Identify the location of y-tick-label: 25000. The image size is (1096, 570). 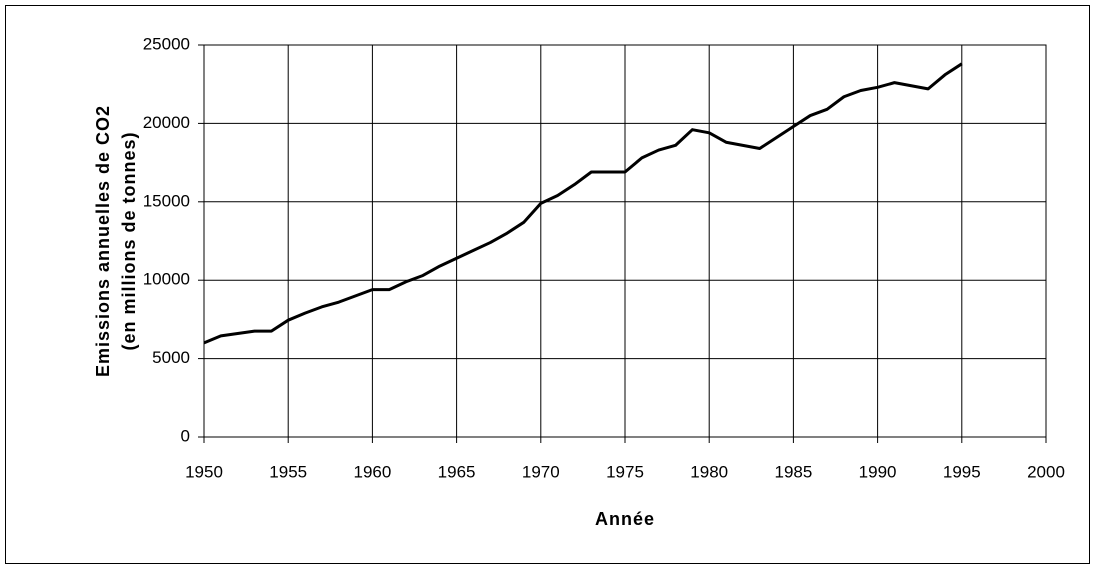
(166, 43).